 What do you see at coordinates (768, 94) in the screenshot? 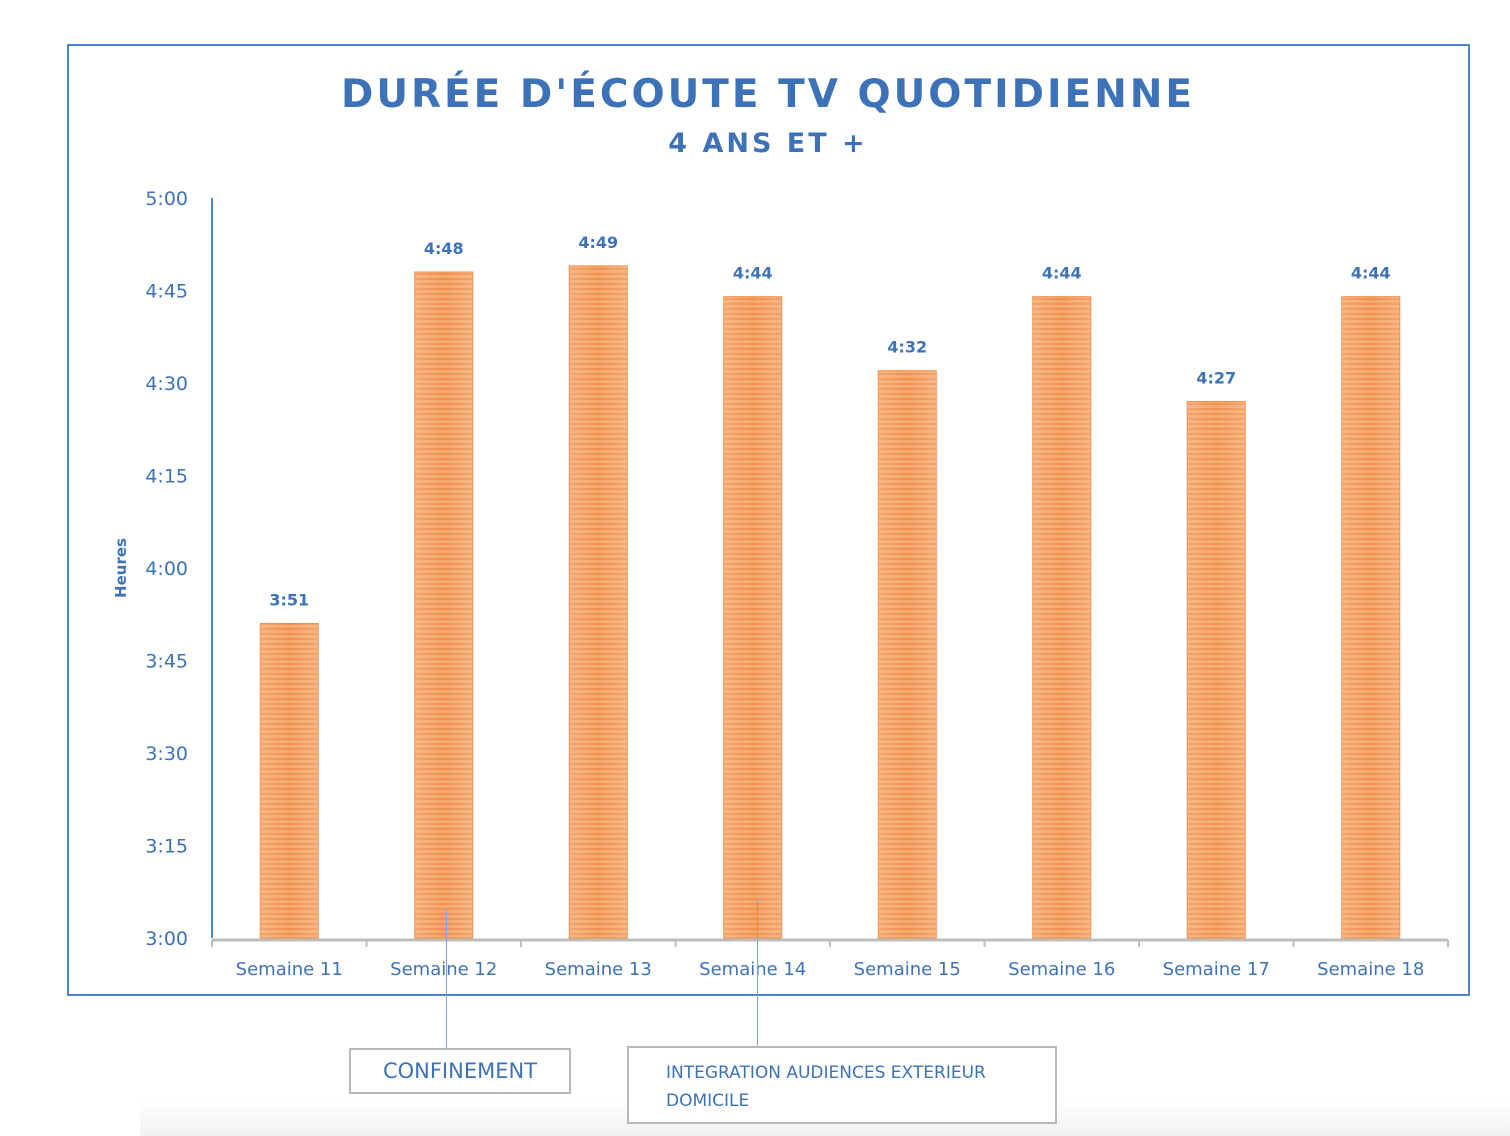
I see `chart-title: DURÉE D'ÉCOUTE TV QUOTIDIENNE` at bounding box center [768, 94].